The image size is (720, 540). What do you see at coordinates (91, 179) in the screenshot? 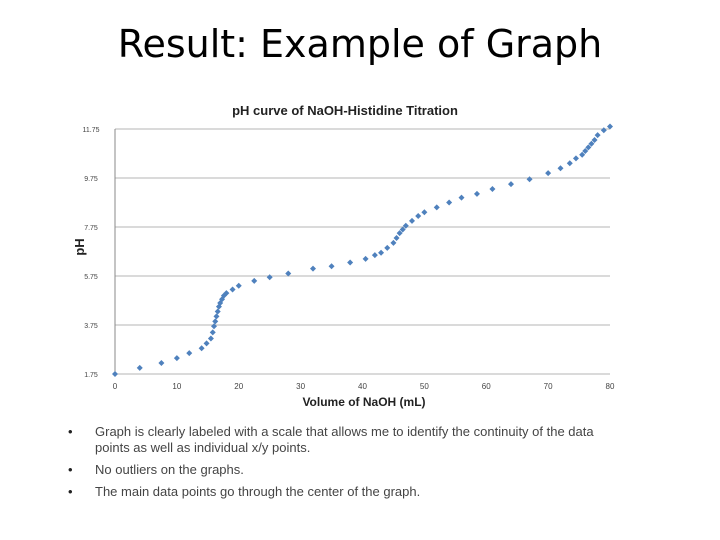
I see `y-tick-label: 9.75` at bounding box center [91, 179].